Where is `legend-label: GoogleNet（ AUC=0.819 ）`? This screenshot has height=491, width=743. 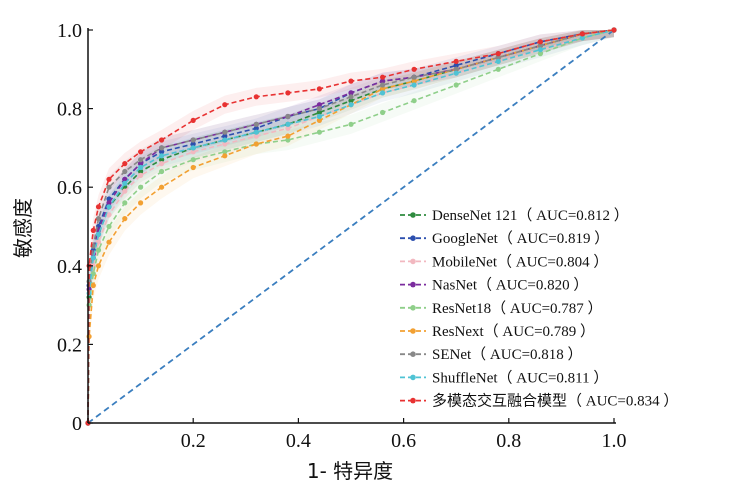
legend-label: GoogleNet（ AUC=0.819 ） is located at coordinates (520, 238).